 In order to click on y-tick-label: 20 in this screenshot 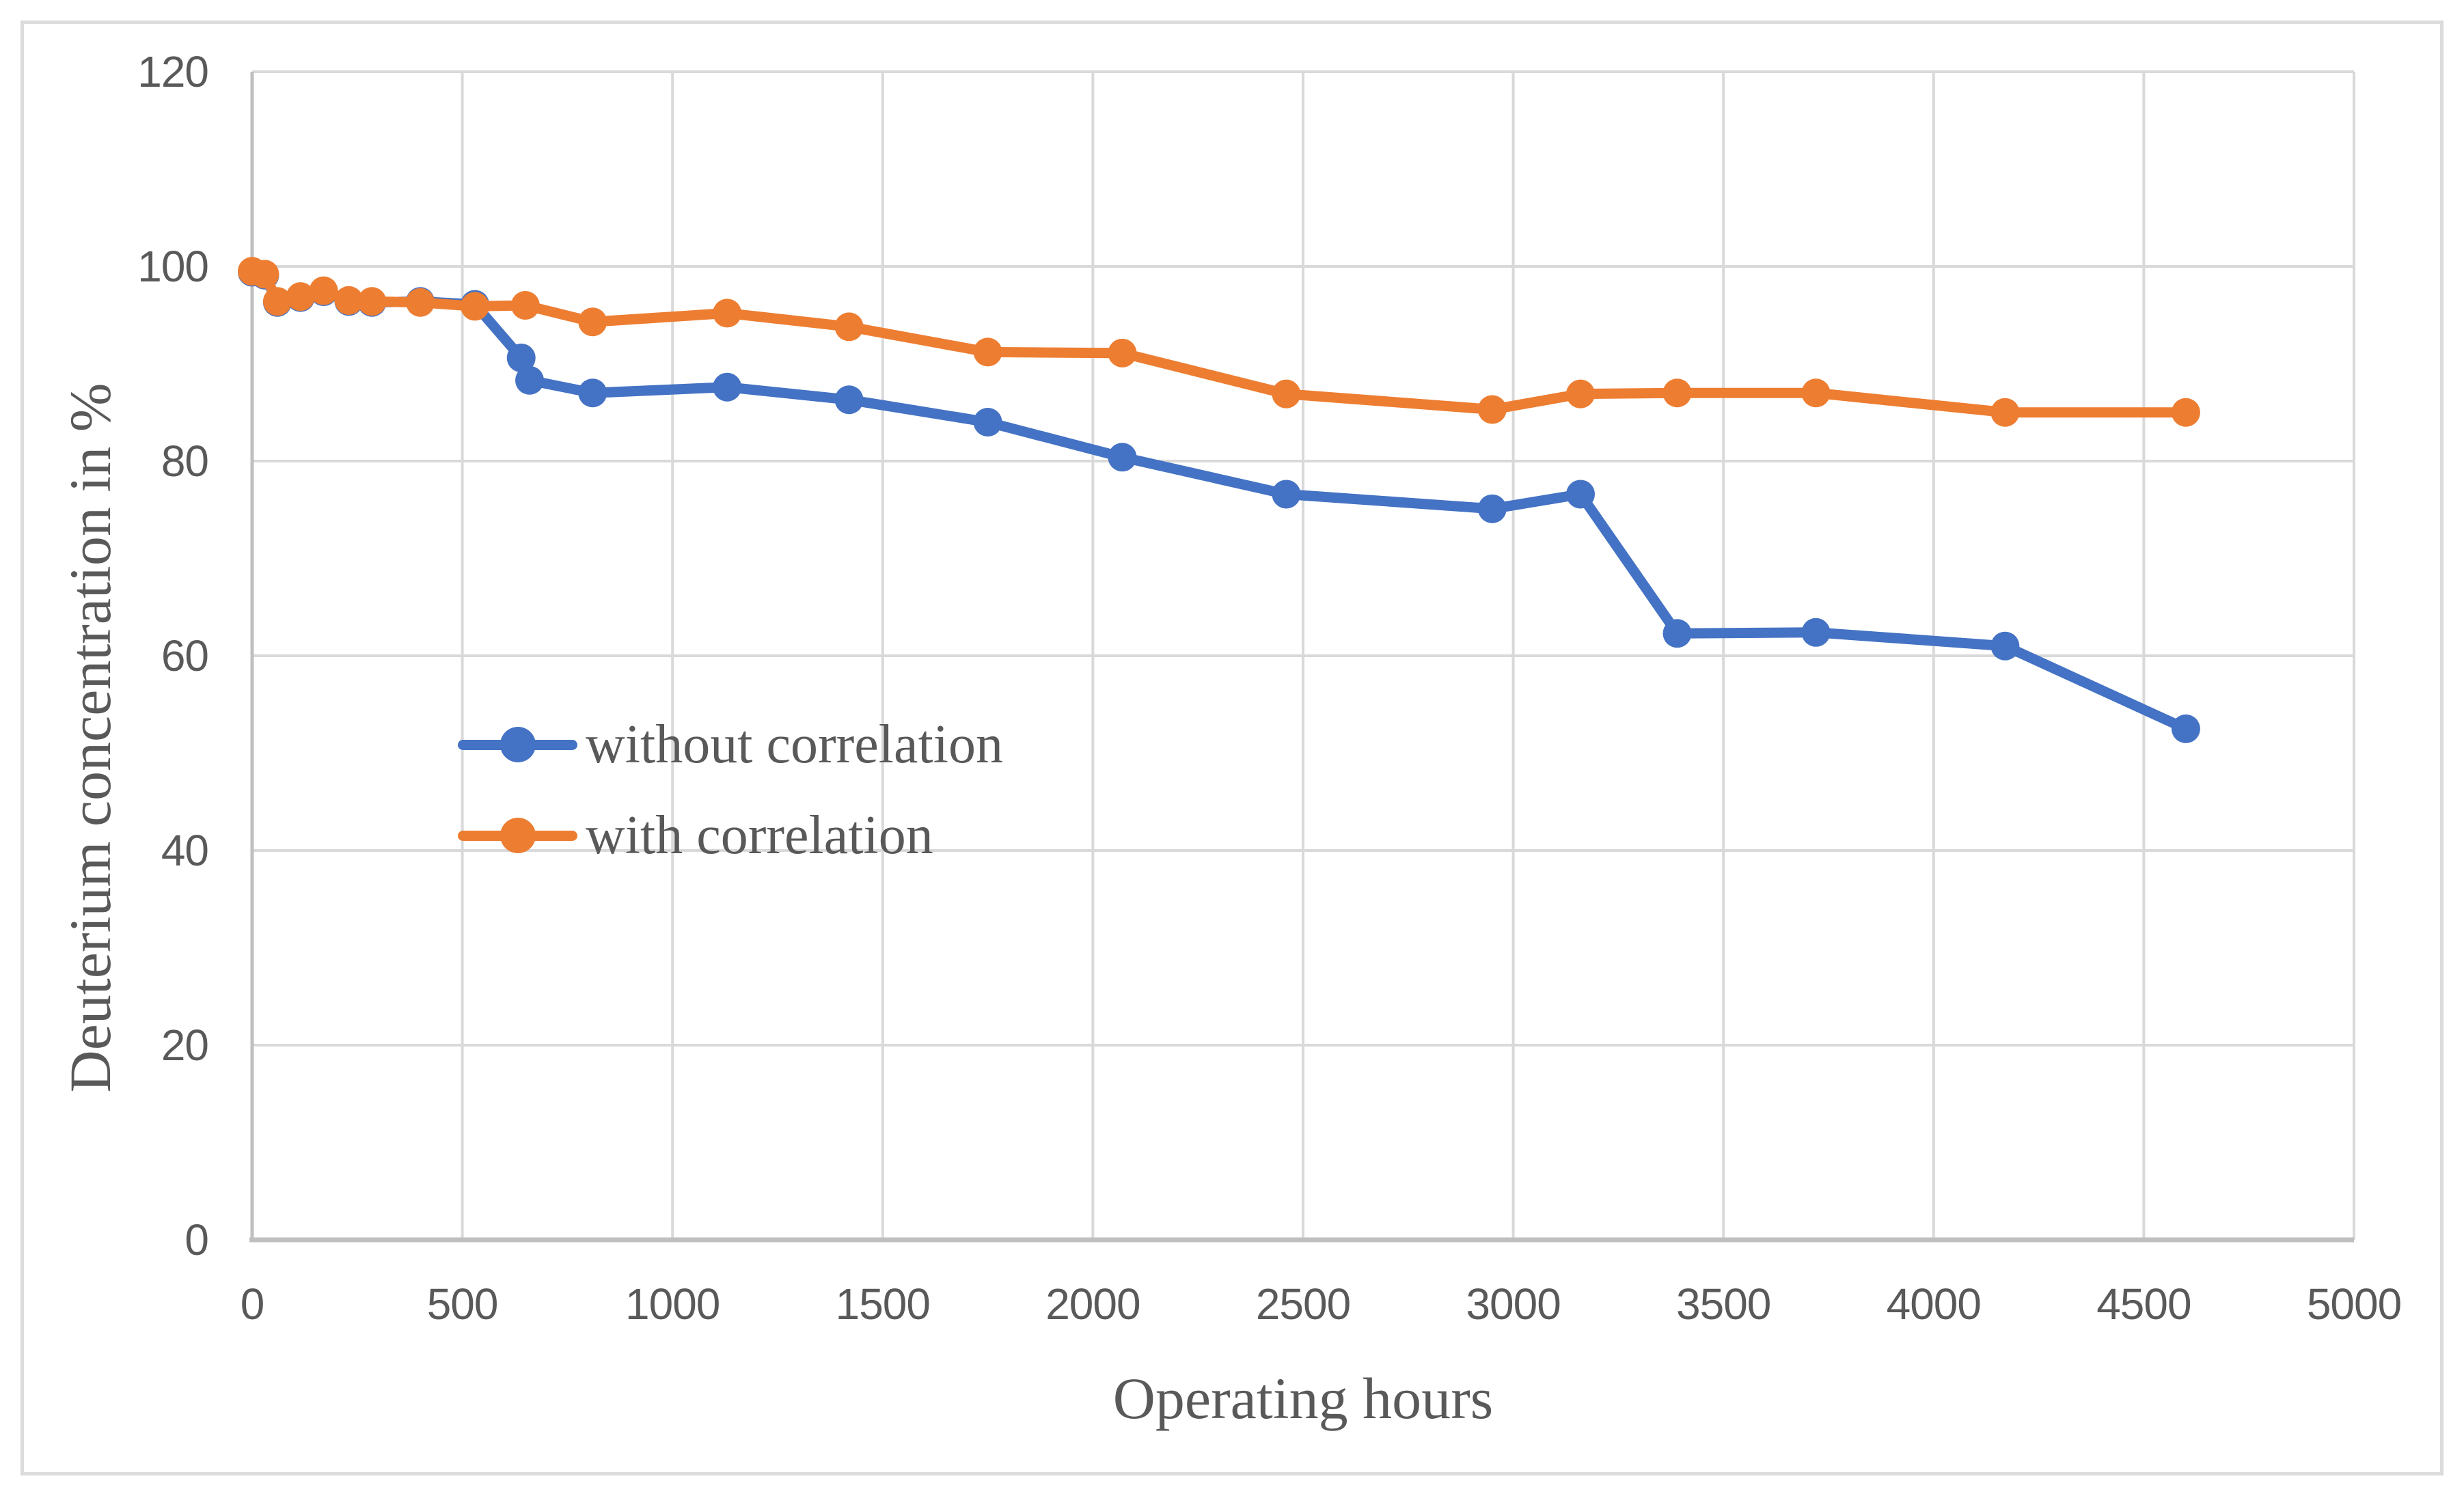, I will do `click(185, 1045)`.